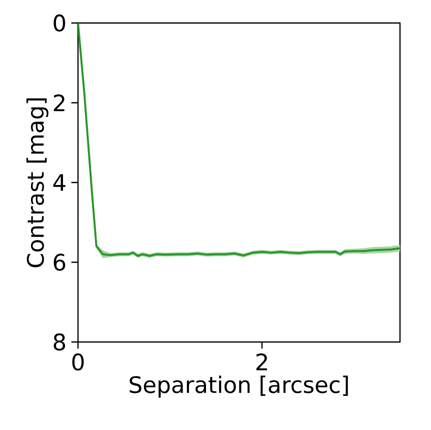  What do you see at coordinates (59, 182) in the screenshot?
I see `y-tick-label: 4` at bounding box center [59, 182].